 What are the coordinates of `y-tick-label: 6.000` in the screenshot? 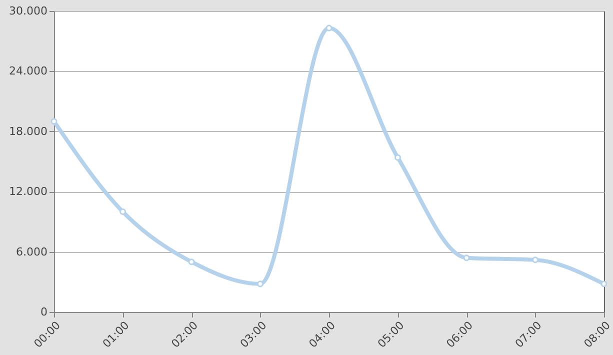 It's located at (32, 251).